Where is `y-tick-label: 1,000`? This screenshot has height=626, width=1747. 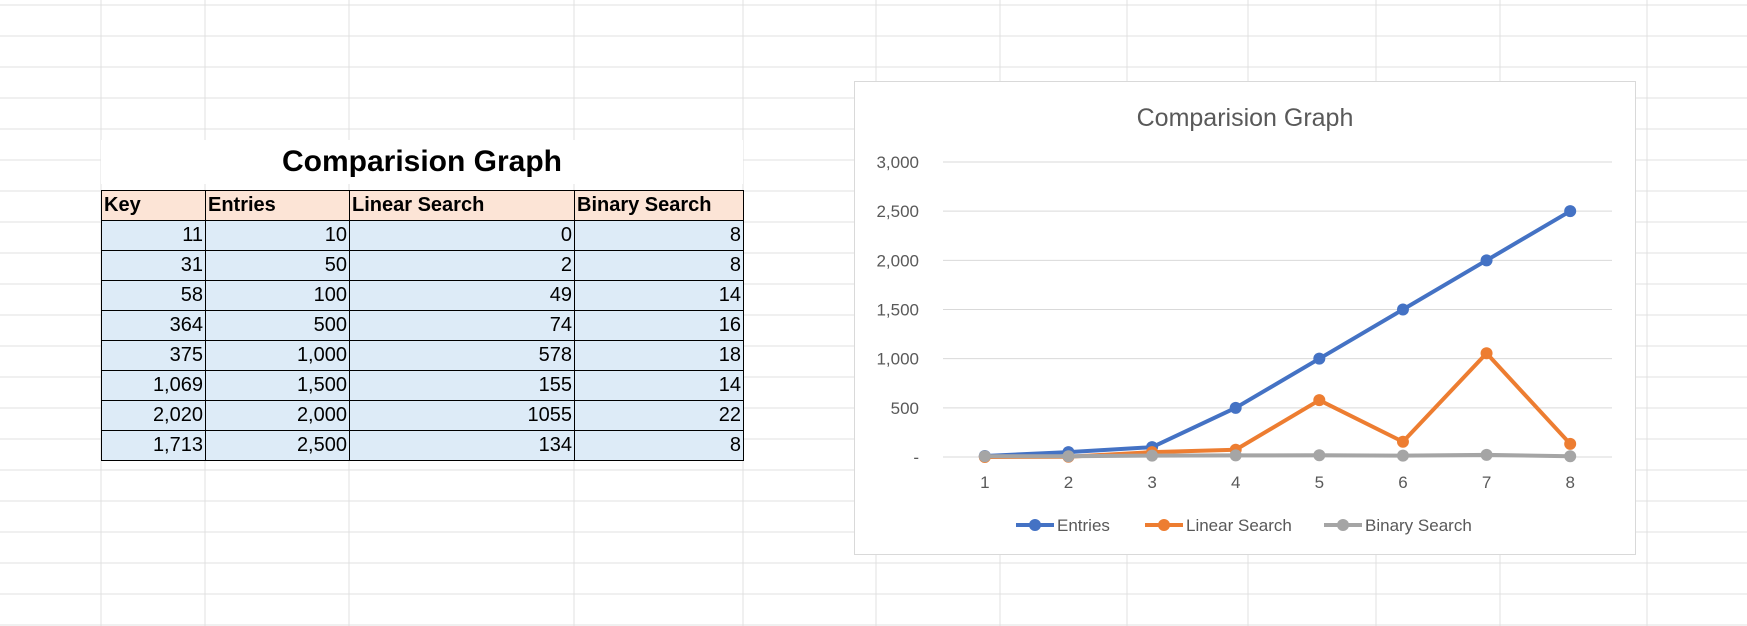
y-tick-label: 1,000 is located at coordinates (897, 359).